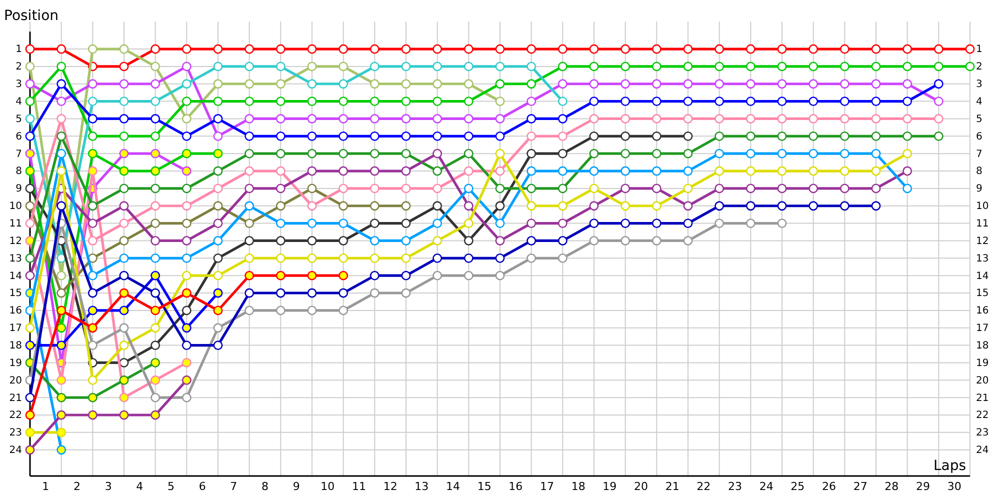 The image size is (1000, 500). What do you see at coordinates (77, 486) in the screenshot?
I see `x-tick-label: 2` at bounding box center [77, 486].